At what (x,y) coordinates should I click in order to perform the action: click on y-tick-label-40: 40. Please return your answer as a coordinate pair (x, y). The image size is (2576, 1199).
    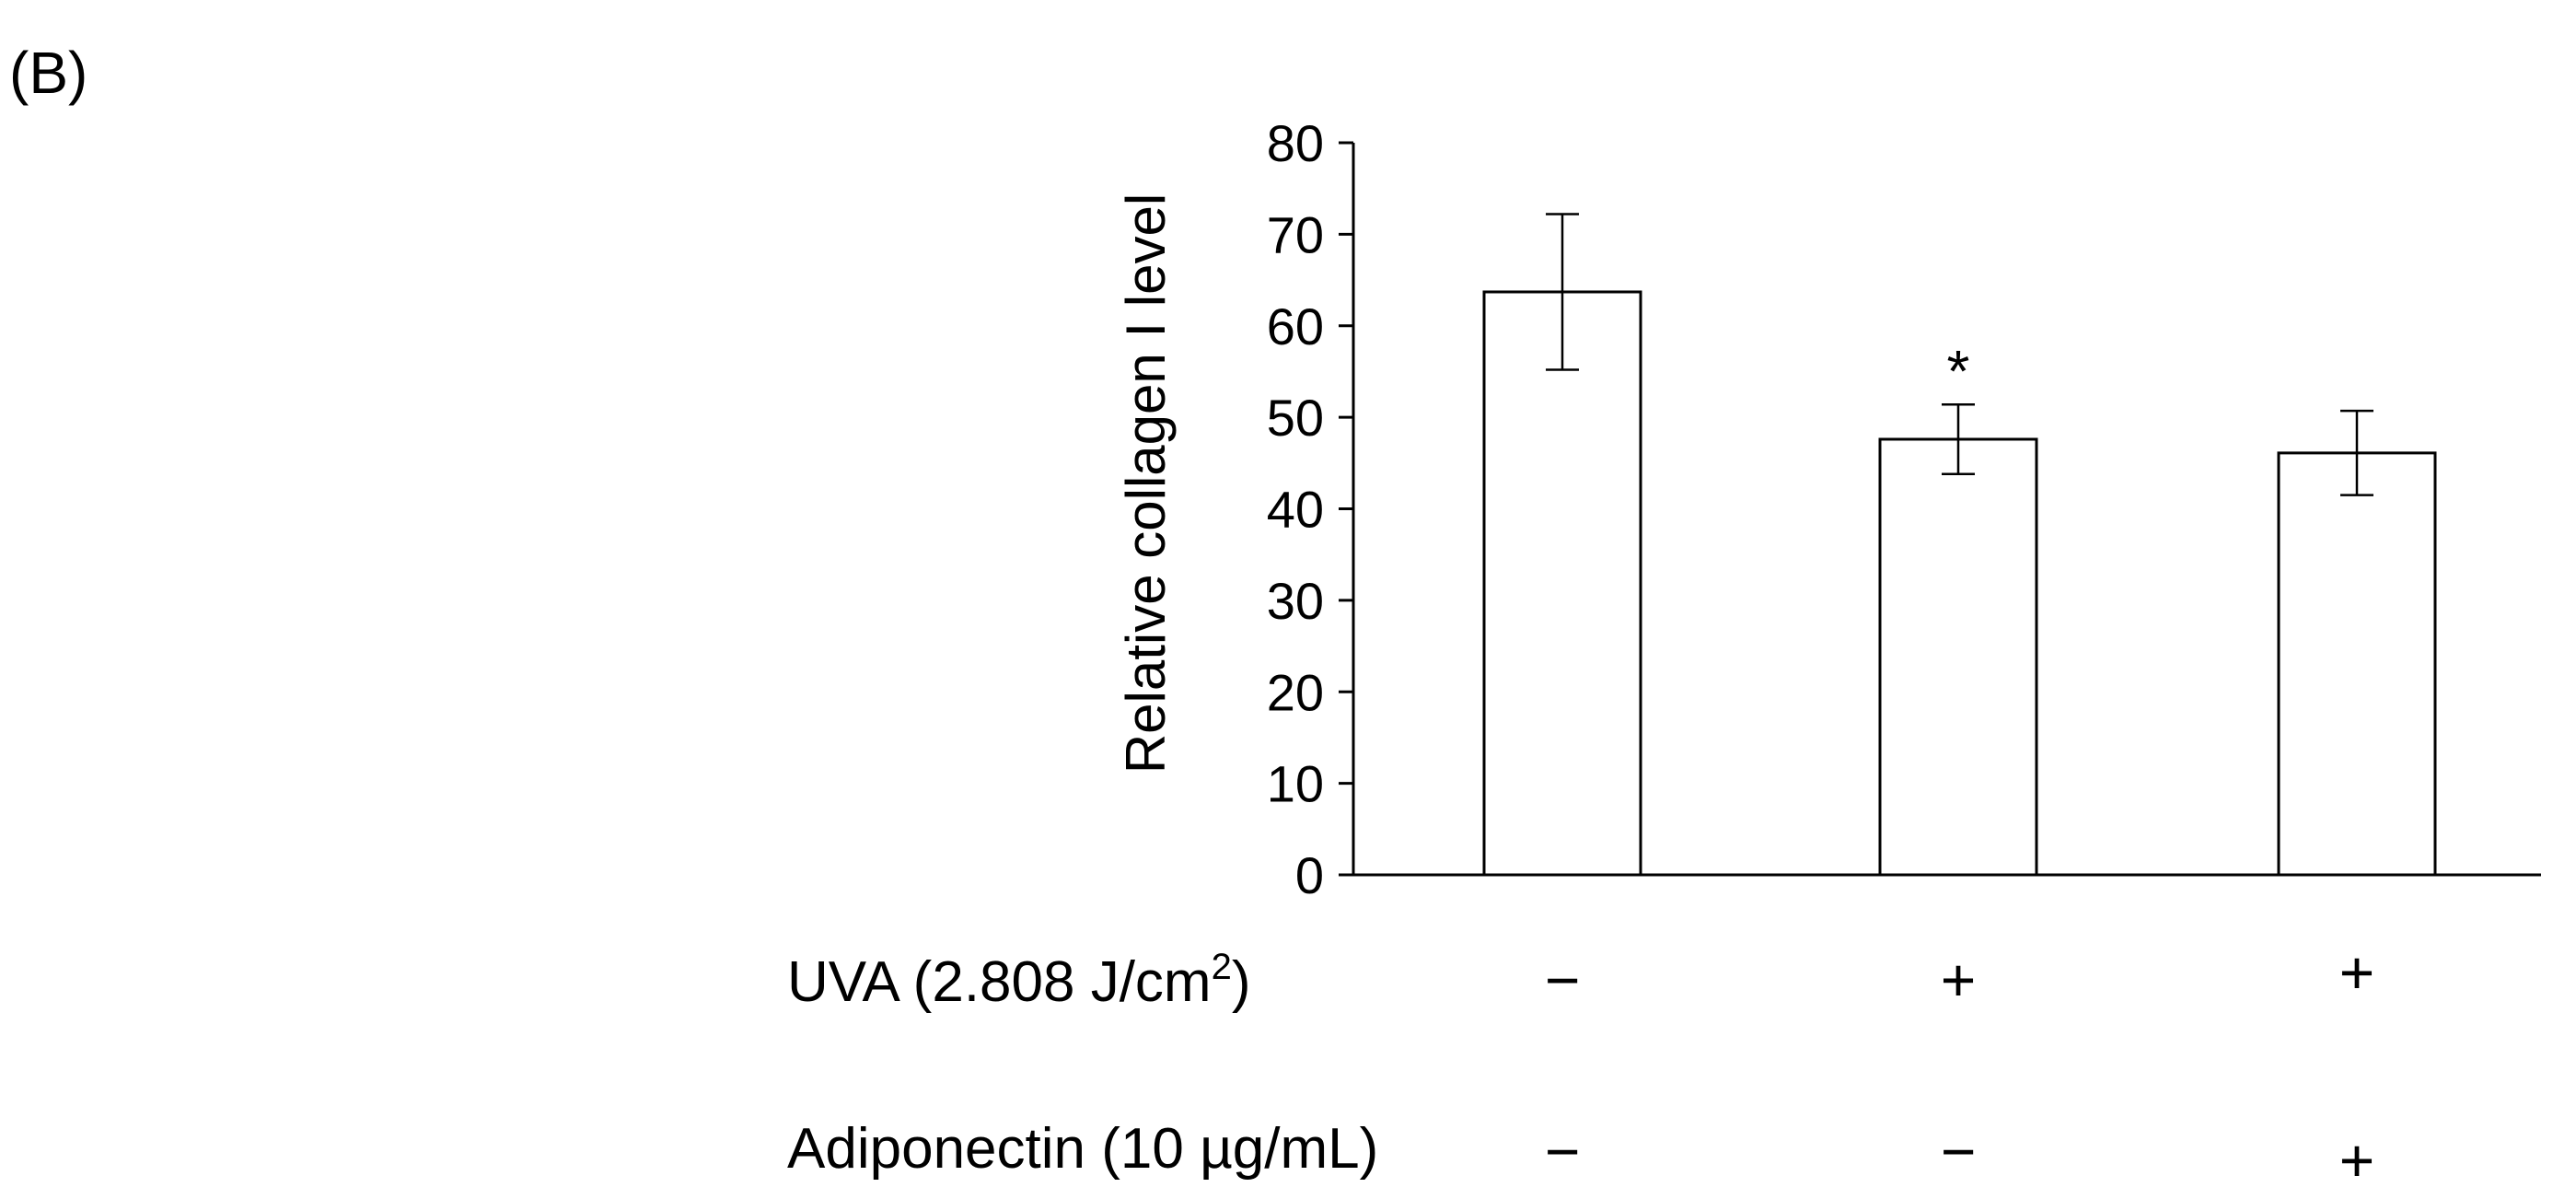
    Looking at the image, I should click on (1295, 510).